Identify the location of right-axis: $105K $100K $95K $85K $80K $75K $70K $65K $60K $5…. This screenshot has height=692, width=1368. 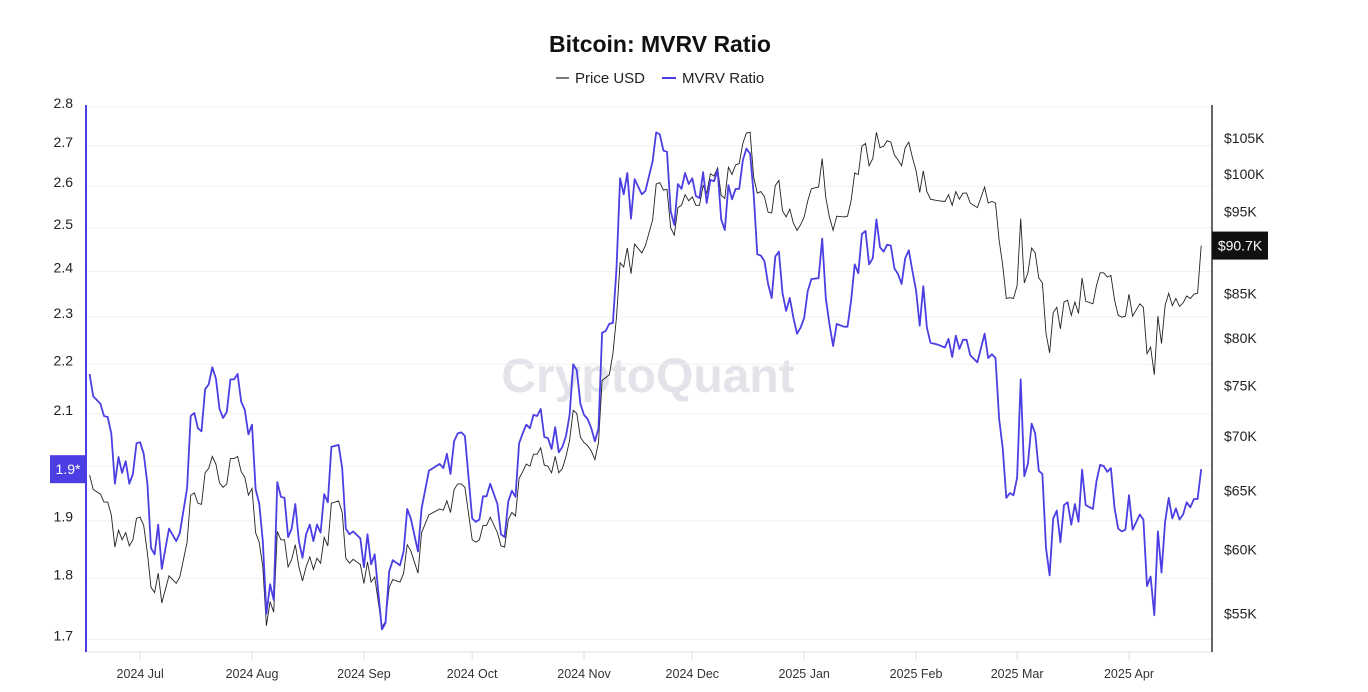
(1238, 378).